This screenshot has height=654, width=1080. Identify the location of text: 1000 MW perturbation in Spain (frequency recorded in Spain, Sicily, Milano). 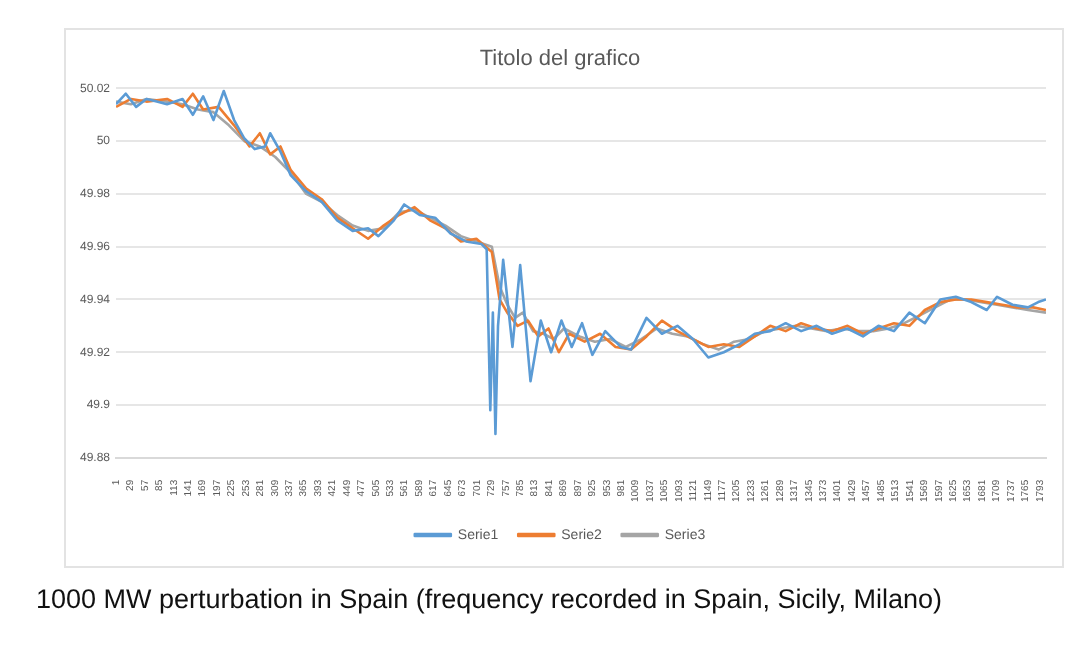
(489, 599).